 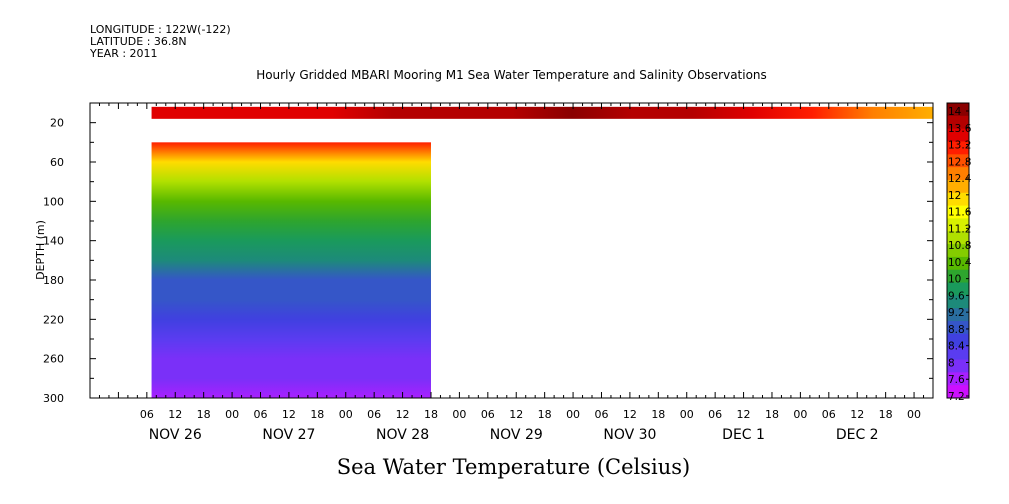 I want to click on colorbar-tick-label: 12, so click(x=954, y=196).